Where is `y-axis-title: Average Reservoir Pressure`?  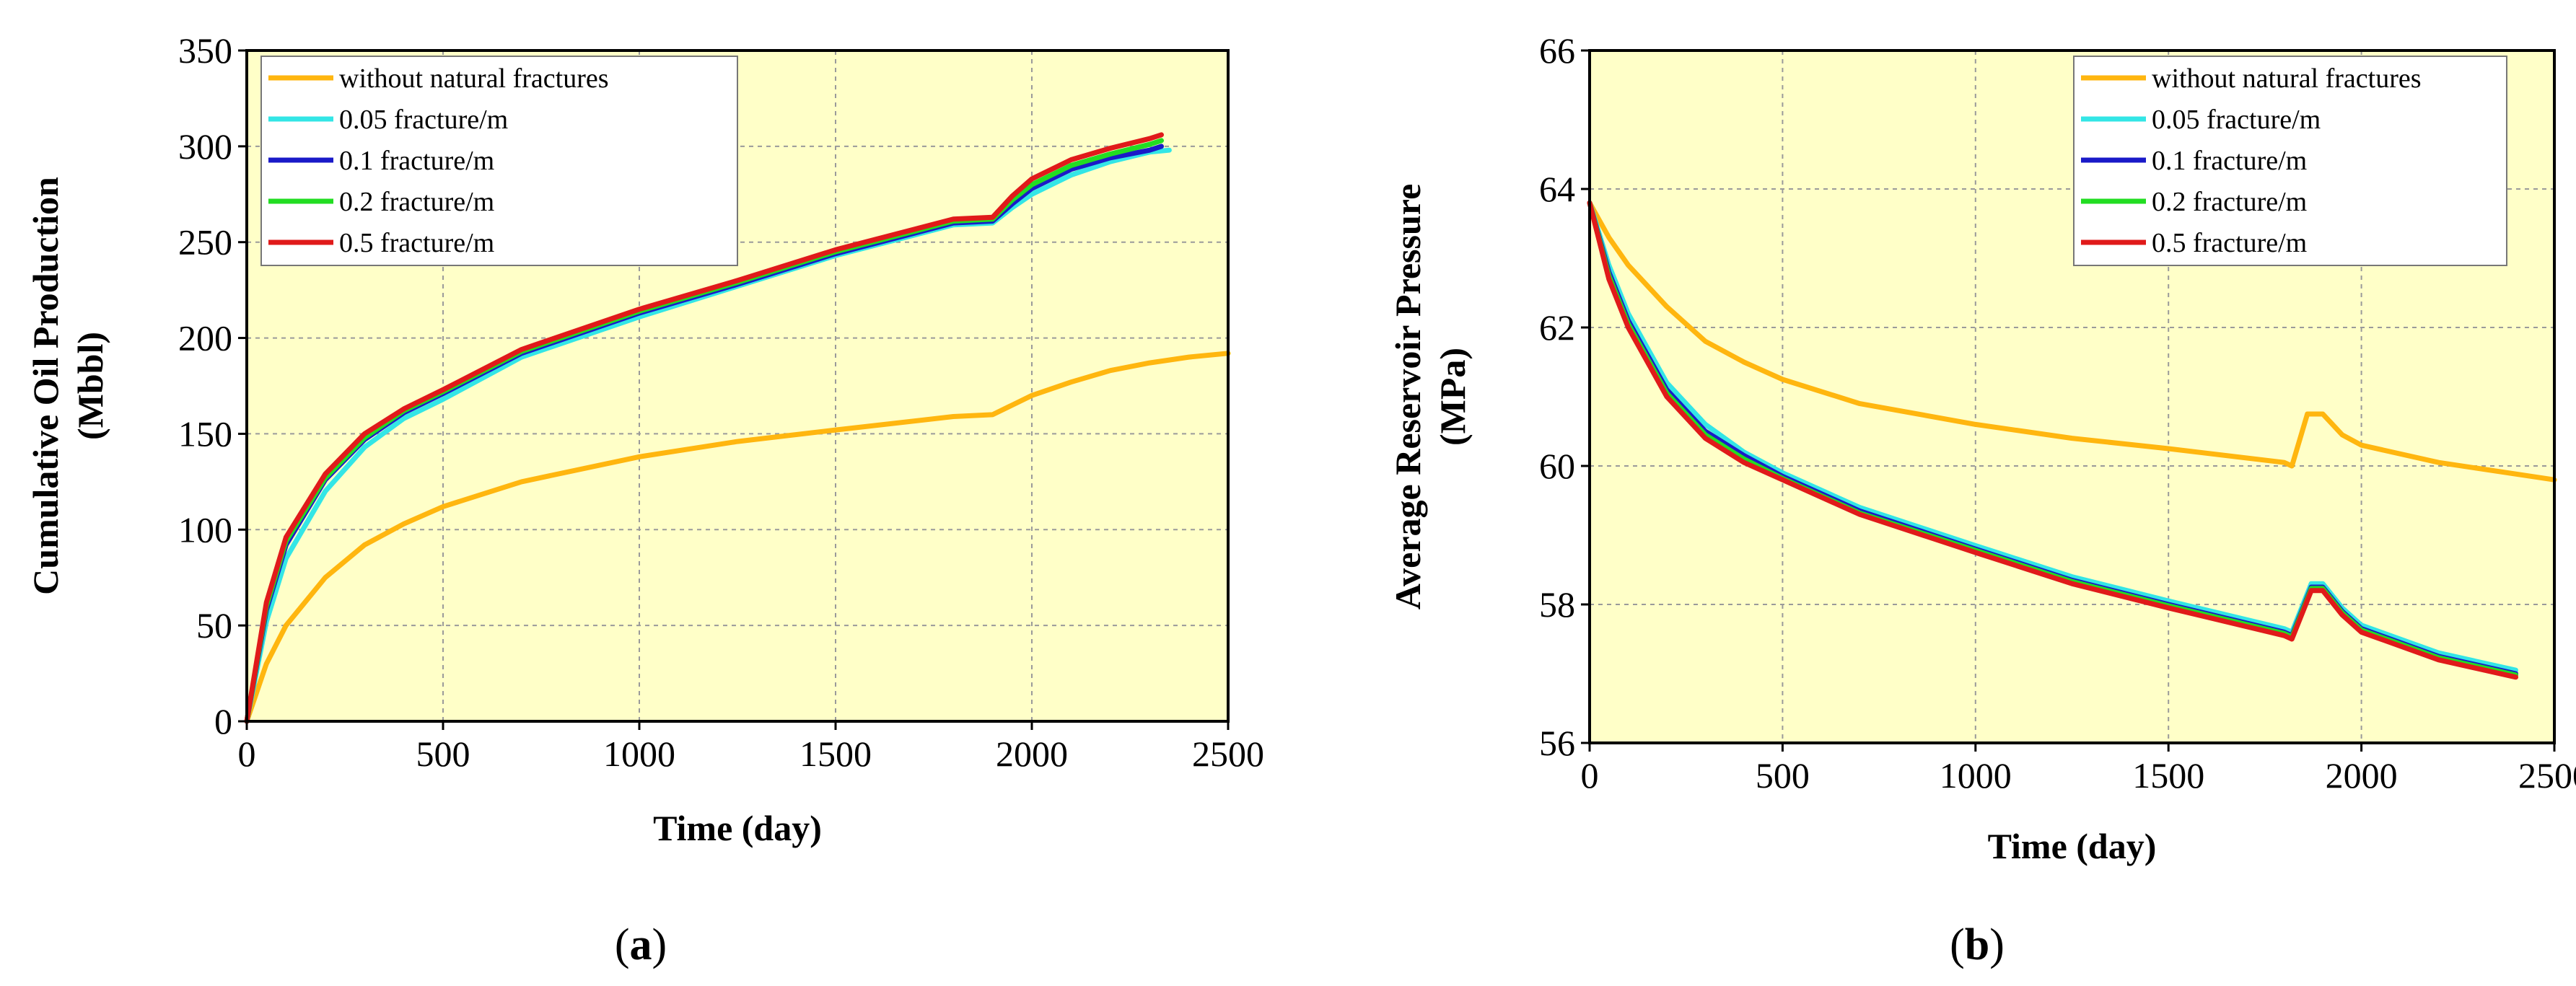 y-axis-title: Average Reservoir Pressure is located at coordinates (1408, 397).